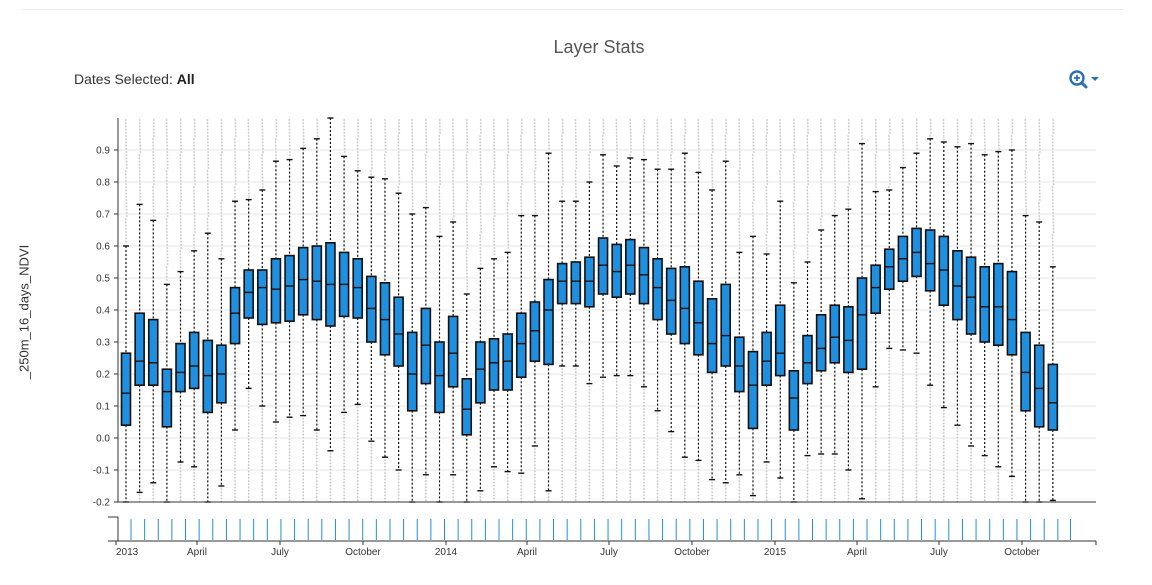 This screenshot has height=585, width=1152. What do you see at coordinates (276, 290) in the screenshot?
I see `box-iqr` at bounding box center [276, 290].